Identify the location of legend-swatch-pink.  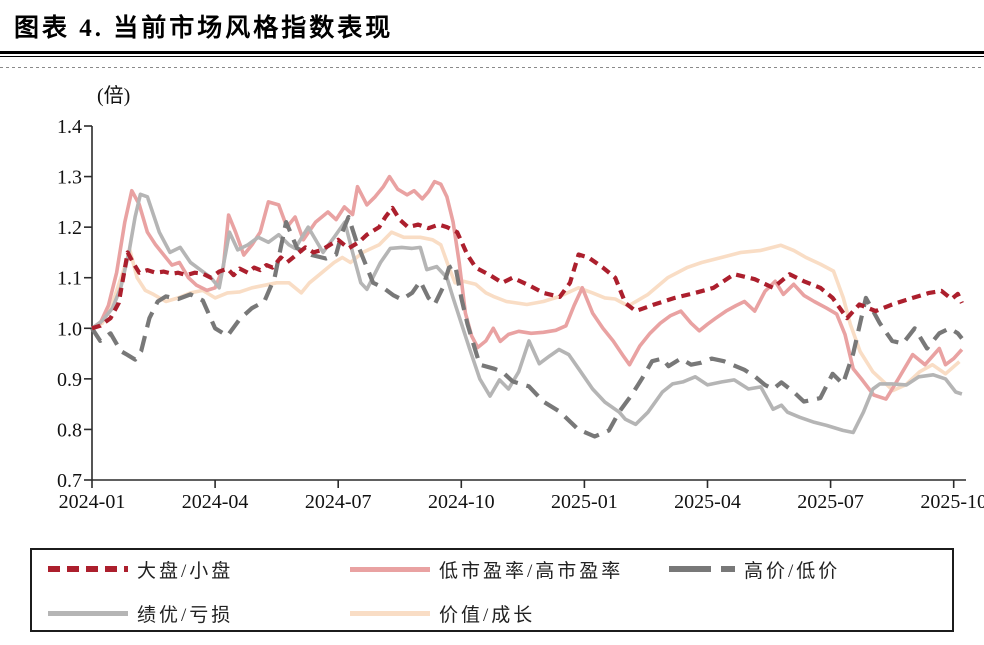
(390, 569).